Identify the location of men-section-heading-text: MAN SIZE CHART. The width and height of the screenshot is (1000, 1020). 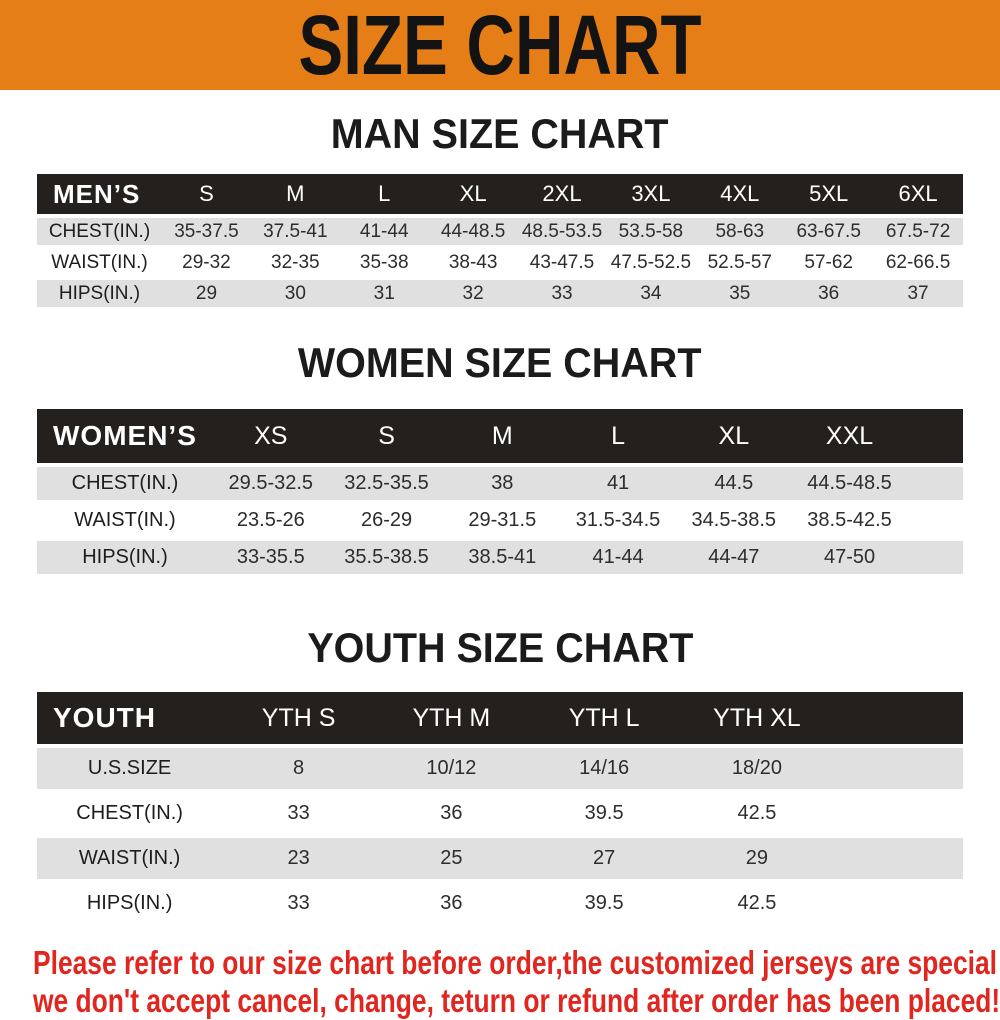
(500, 133).